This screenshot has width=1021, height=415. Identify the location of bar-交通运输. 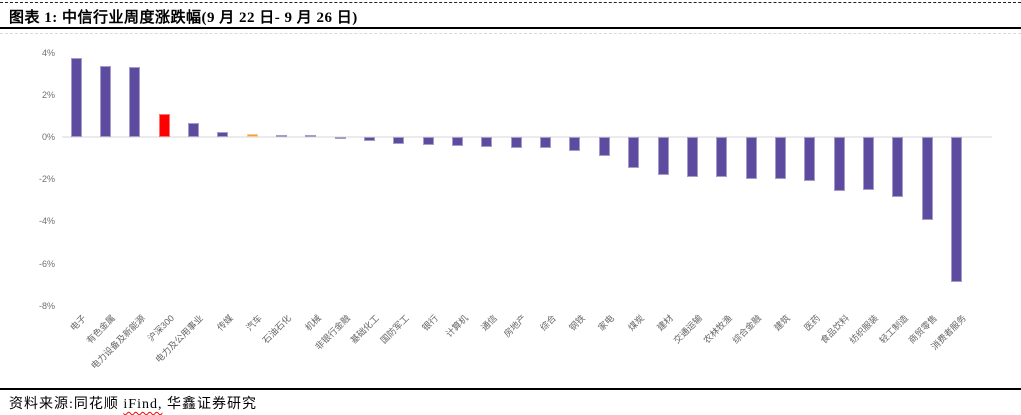
(692, 157).